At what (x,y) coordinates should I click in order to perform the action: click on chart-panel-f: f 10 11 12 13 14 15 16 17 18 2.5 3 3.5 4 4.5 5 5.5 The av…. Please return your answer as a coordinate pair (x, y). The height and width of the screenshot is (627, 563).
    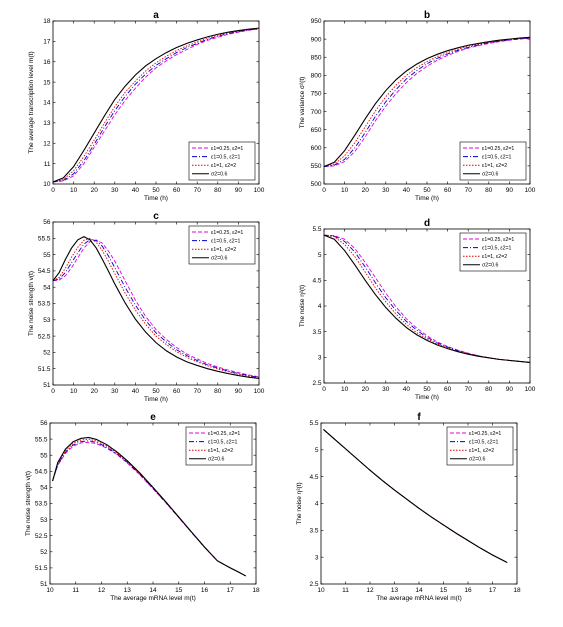
    Looking at the image, I should click on (408, 507).